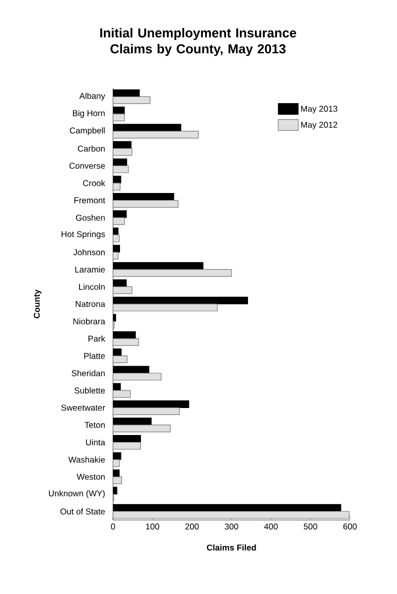 The image size is (397, 594). I want to click on y-tick-label: Sweetwater, so click(83, 407).